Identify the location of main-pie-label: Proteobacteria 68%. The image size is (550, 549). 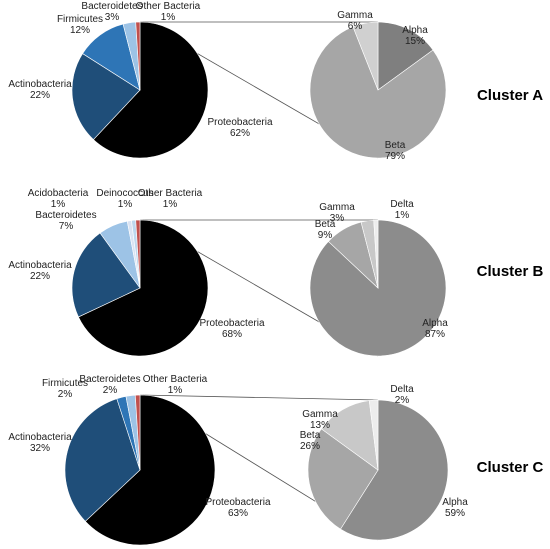
(231, 329).